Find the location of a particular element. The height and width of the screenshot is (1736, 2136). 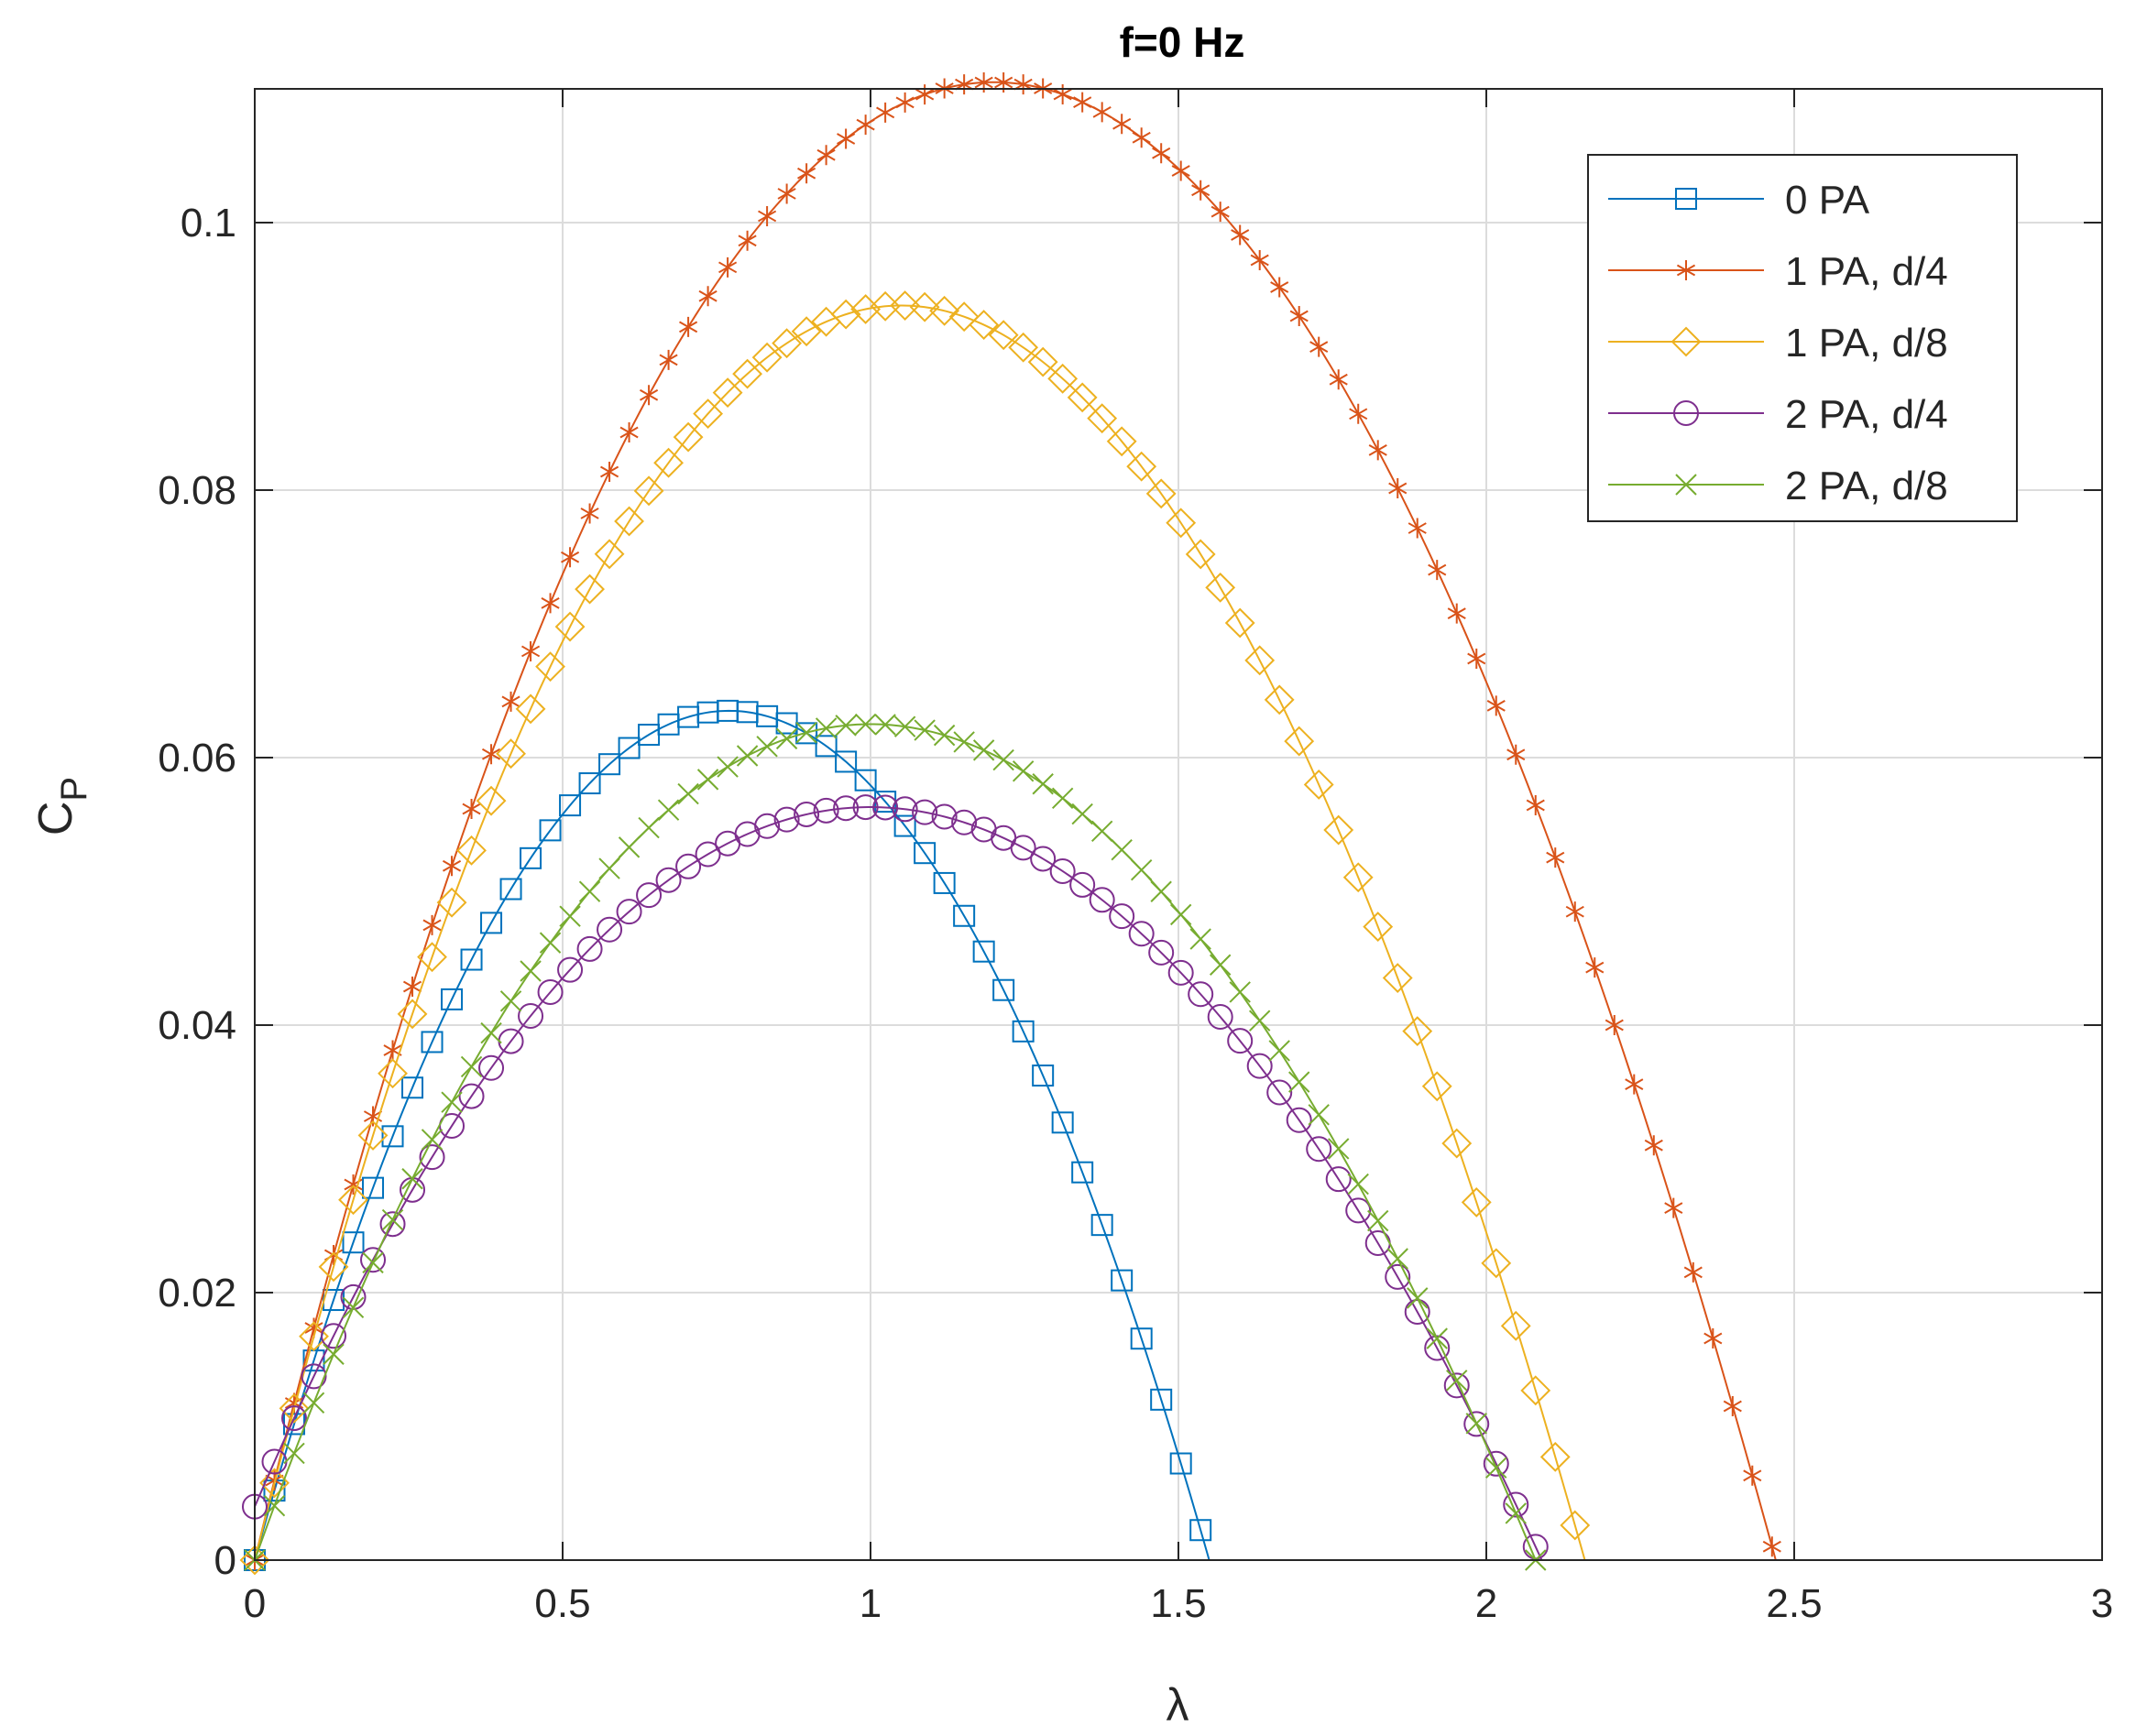

x-tick-label: 0.5 is located at coordinates (562, 1604).